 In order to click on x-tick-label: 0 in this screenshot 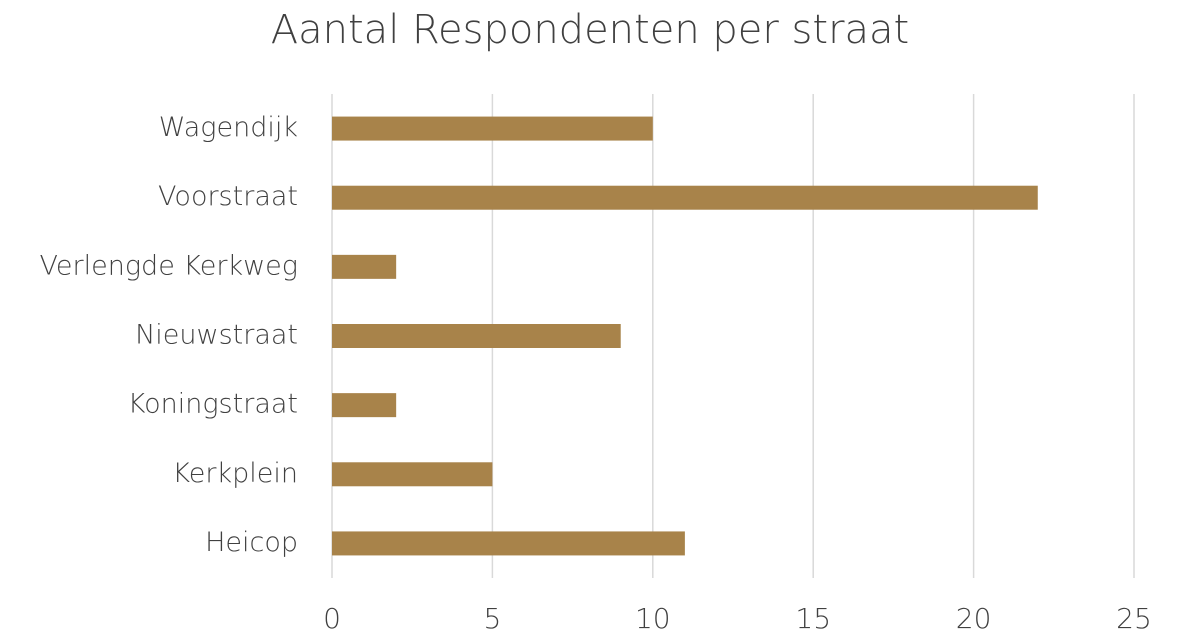, I will do `click(332, 618)`.